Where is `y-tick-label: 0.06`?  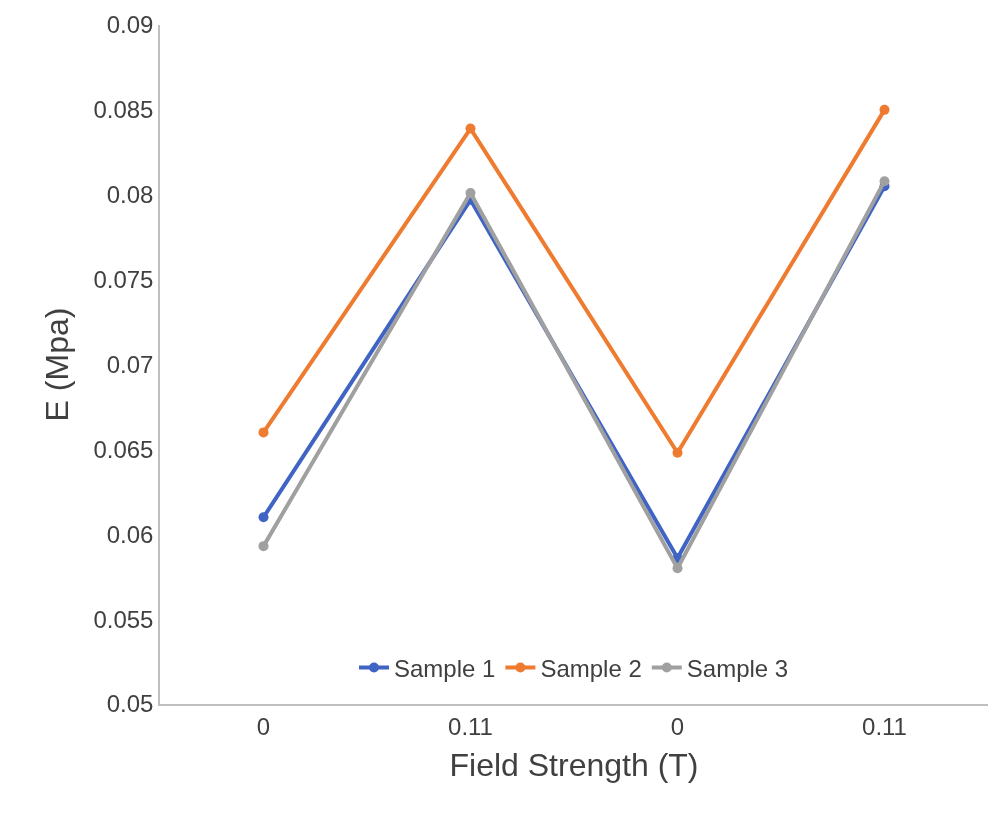
y-tick-label: 0.06 is located at coordinates (130, 534).